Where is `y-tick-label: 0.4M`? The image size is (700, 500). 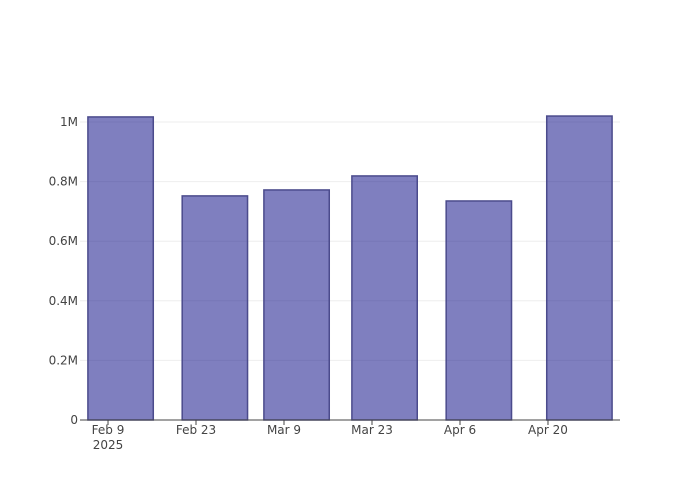 y-tick-label: 0.4M is located at coordinates (63, 301).